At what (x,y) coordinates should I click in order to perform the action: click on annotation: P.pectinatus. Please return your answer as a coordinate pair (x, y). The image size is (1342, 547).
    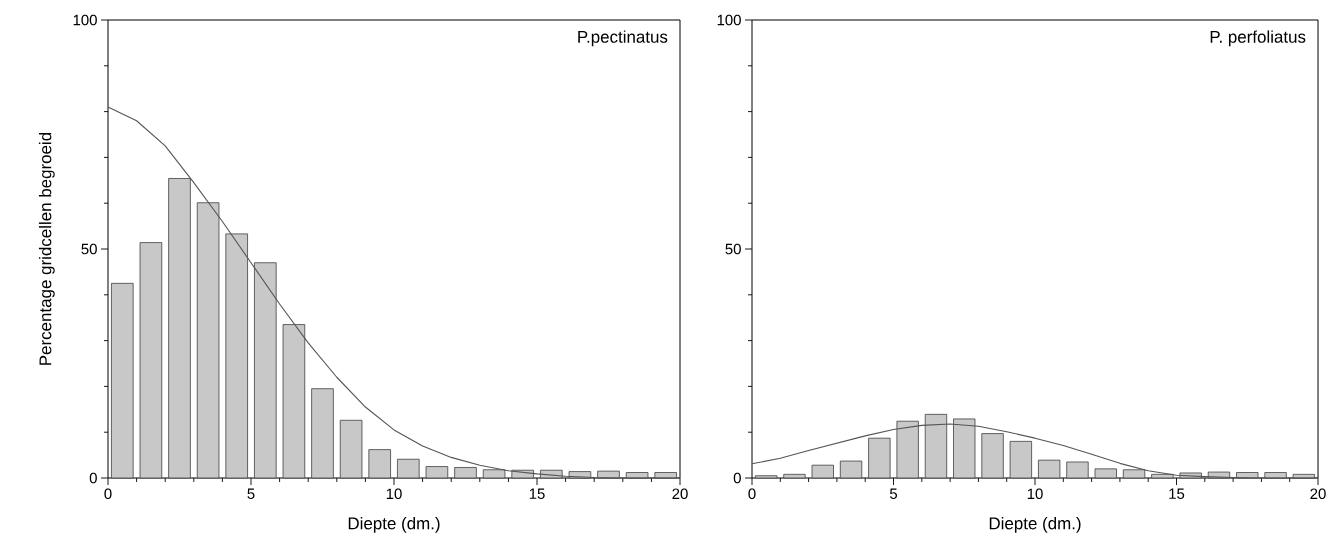
    Looking at the image, I should click on (623, 38).